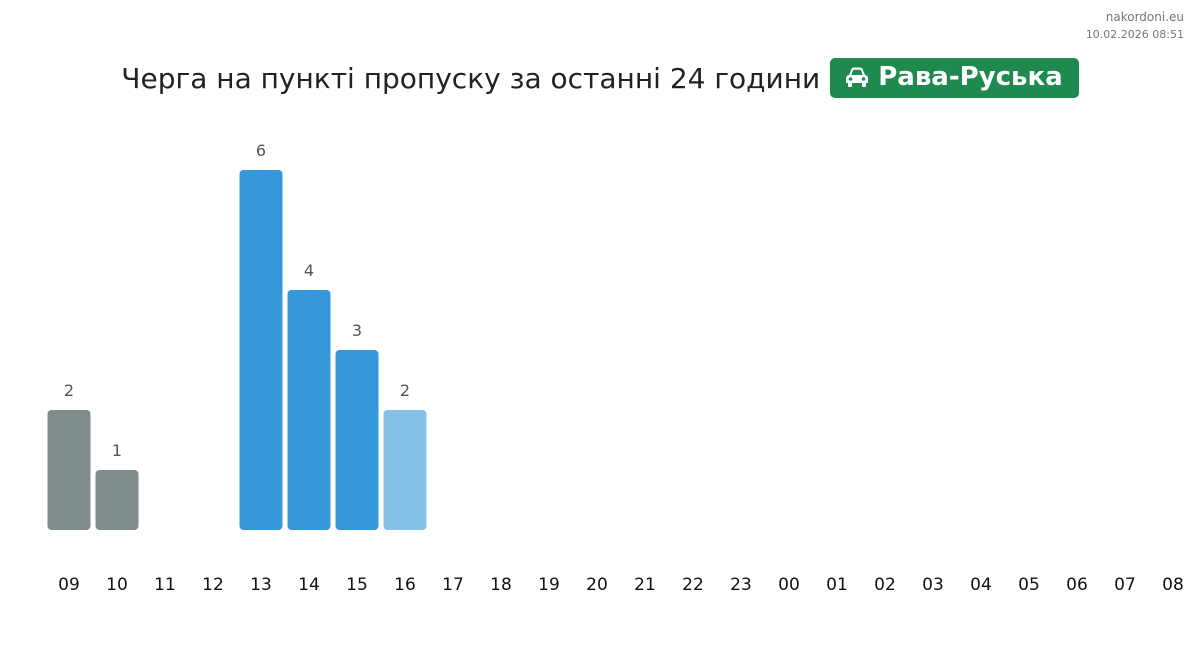  What do you see at coordinates (453, 585) in the screenshot?
I see `x-tick-label: 17` at bounding box center [453, 585].